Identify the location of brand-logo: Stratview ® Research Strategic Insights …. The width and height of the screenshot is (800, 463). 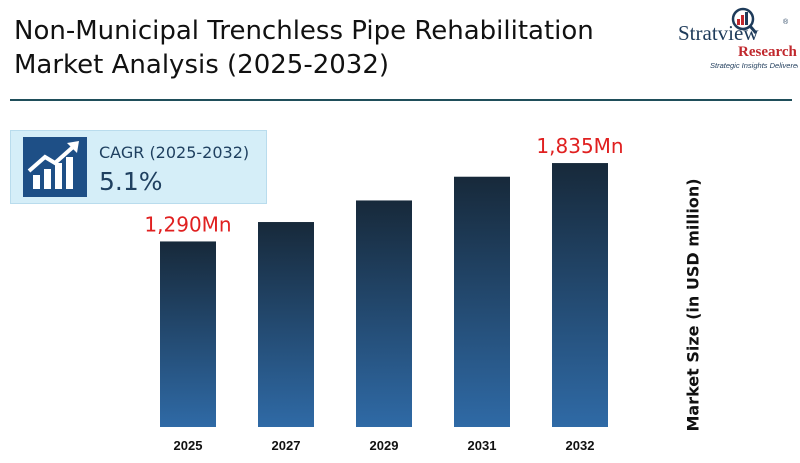
(735, 39).